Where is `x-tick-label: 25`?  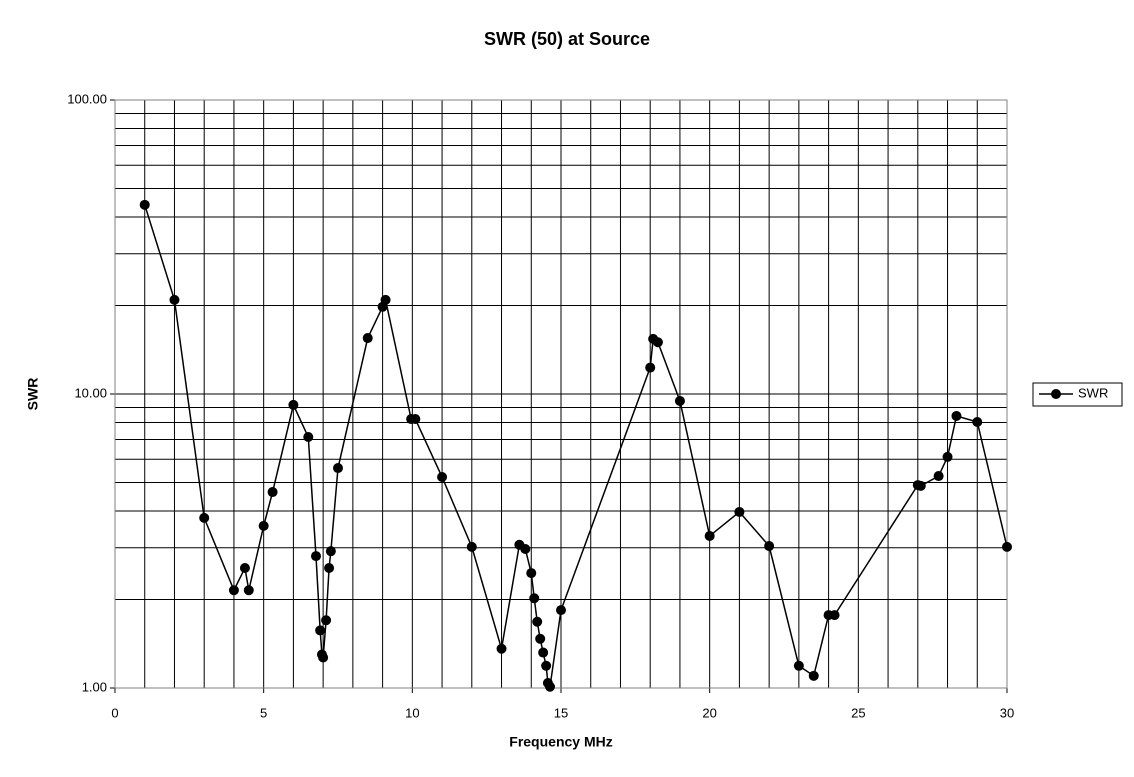
x-tick-label: 25 is located at coordinates (858, 712).